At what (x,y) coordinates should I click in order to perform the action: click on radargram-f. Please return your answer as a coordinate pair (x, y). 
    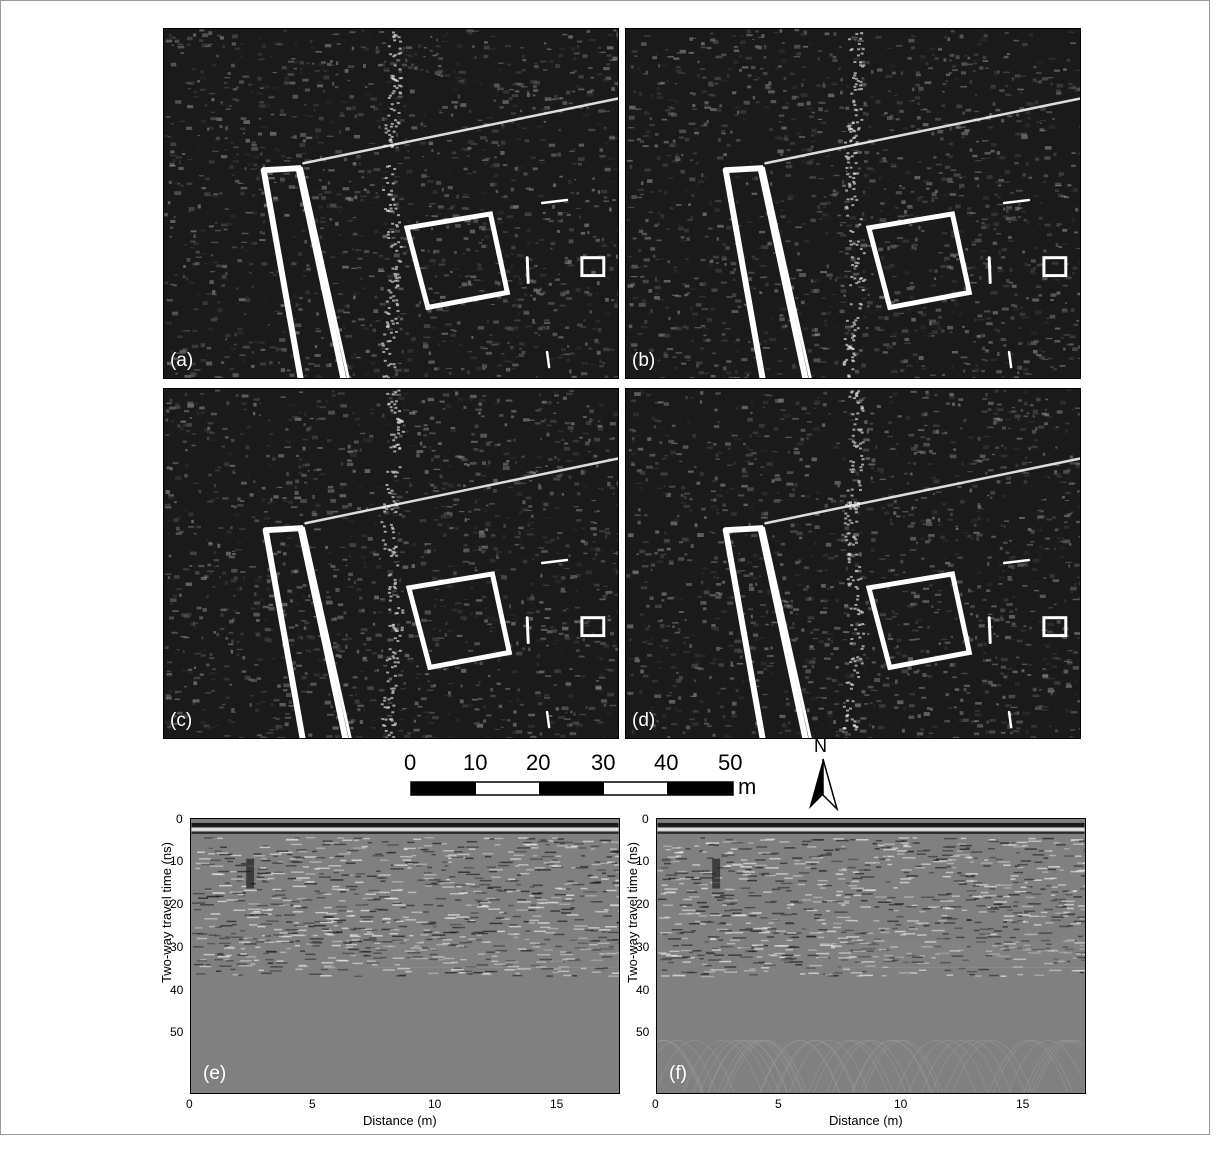
    Looking at the image, I should click on (871, 956).